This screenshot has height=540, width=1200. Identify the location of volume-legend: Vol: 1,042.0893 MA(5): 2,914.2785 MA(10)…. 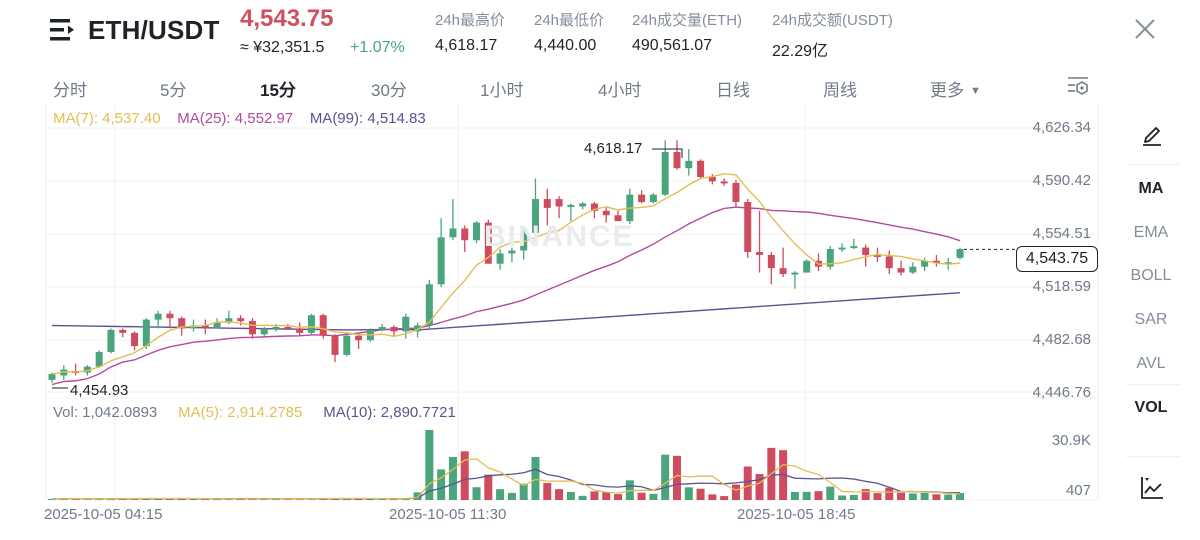
(254, 412).